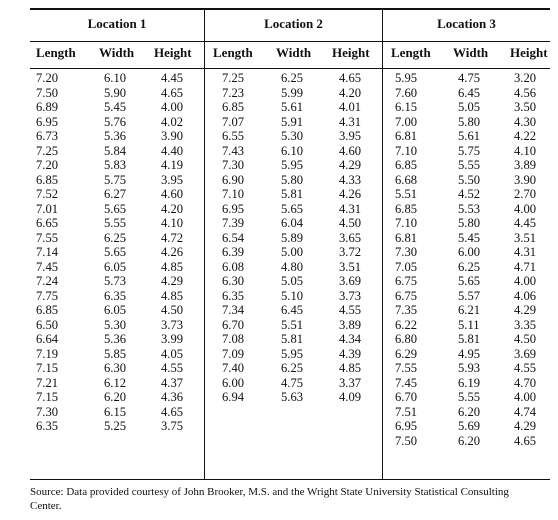  What do you see at coordinates (172, 179) in the screenshot?
I see `table-cell: 3.95` at bounding box center [172, 179].